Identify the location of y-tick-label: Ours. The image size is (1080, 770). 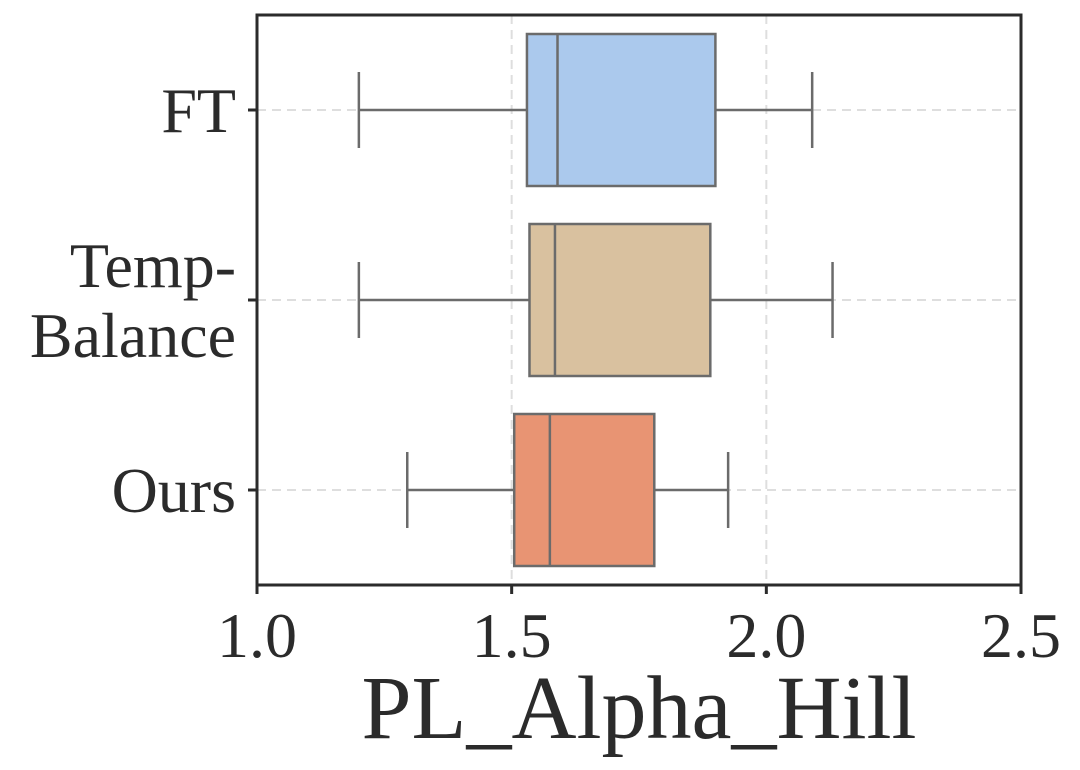
(174, 490).